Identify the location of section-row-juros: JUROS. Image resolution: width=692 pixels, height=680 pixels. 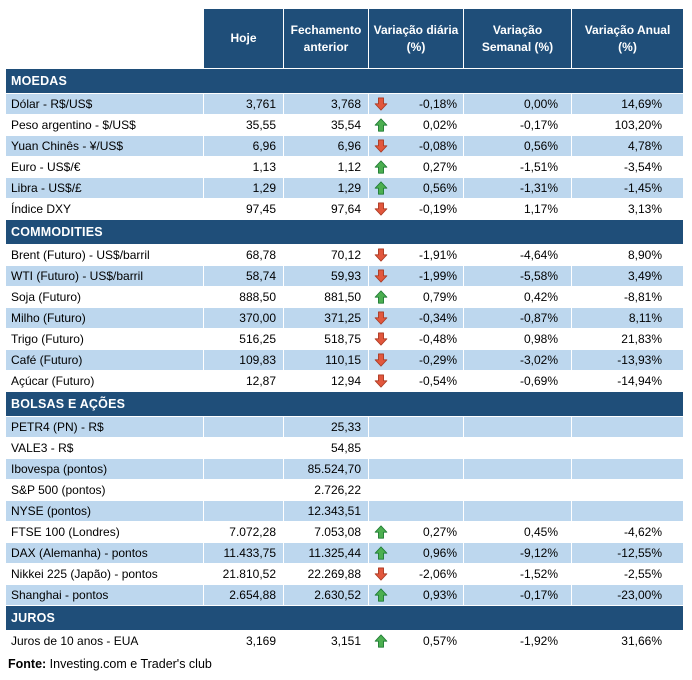
(344, 618).